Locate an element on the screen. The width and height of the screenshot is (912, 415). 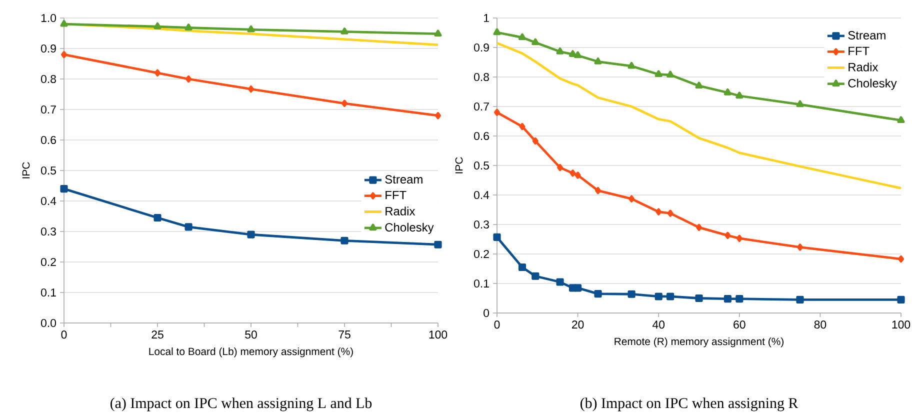
x-axis-title: Remote (R) memory assignment (%) is located at coordinates (699, 342).